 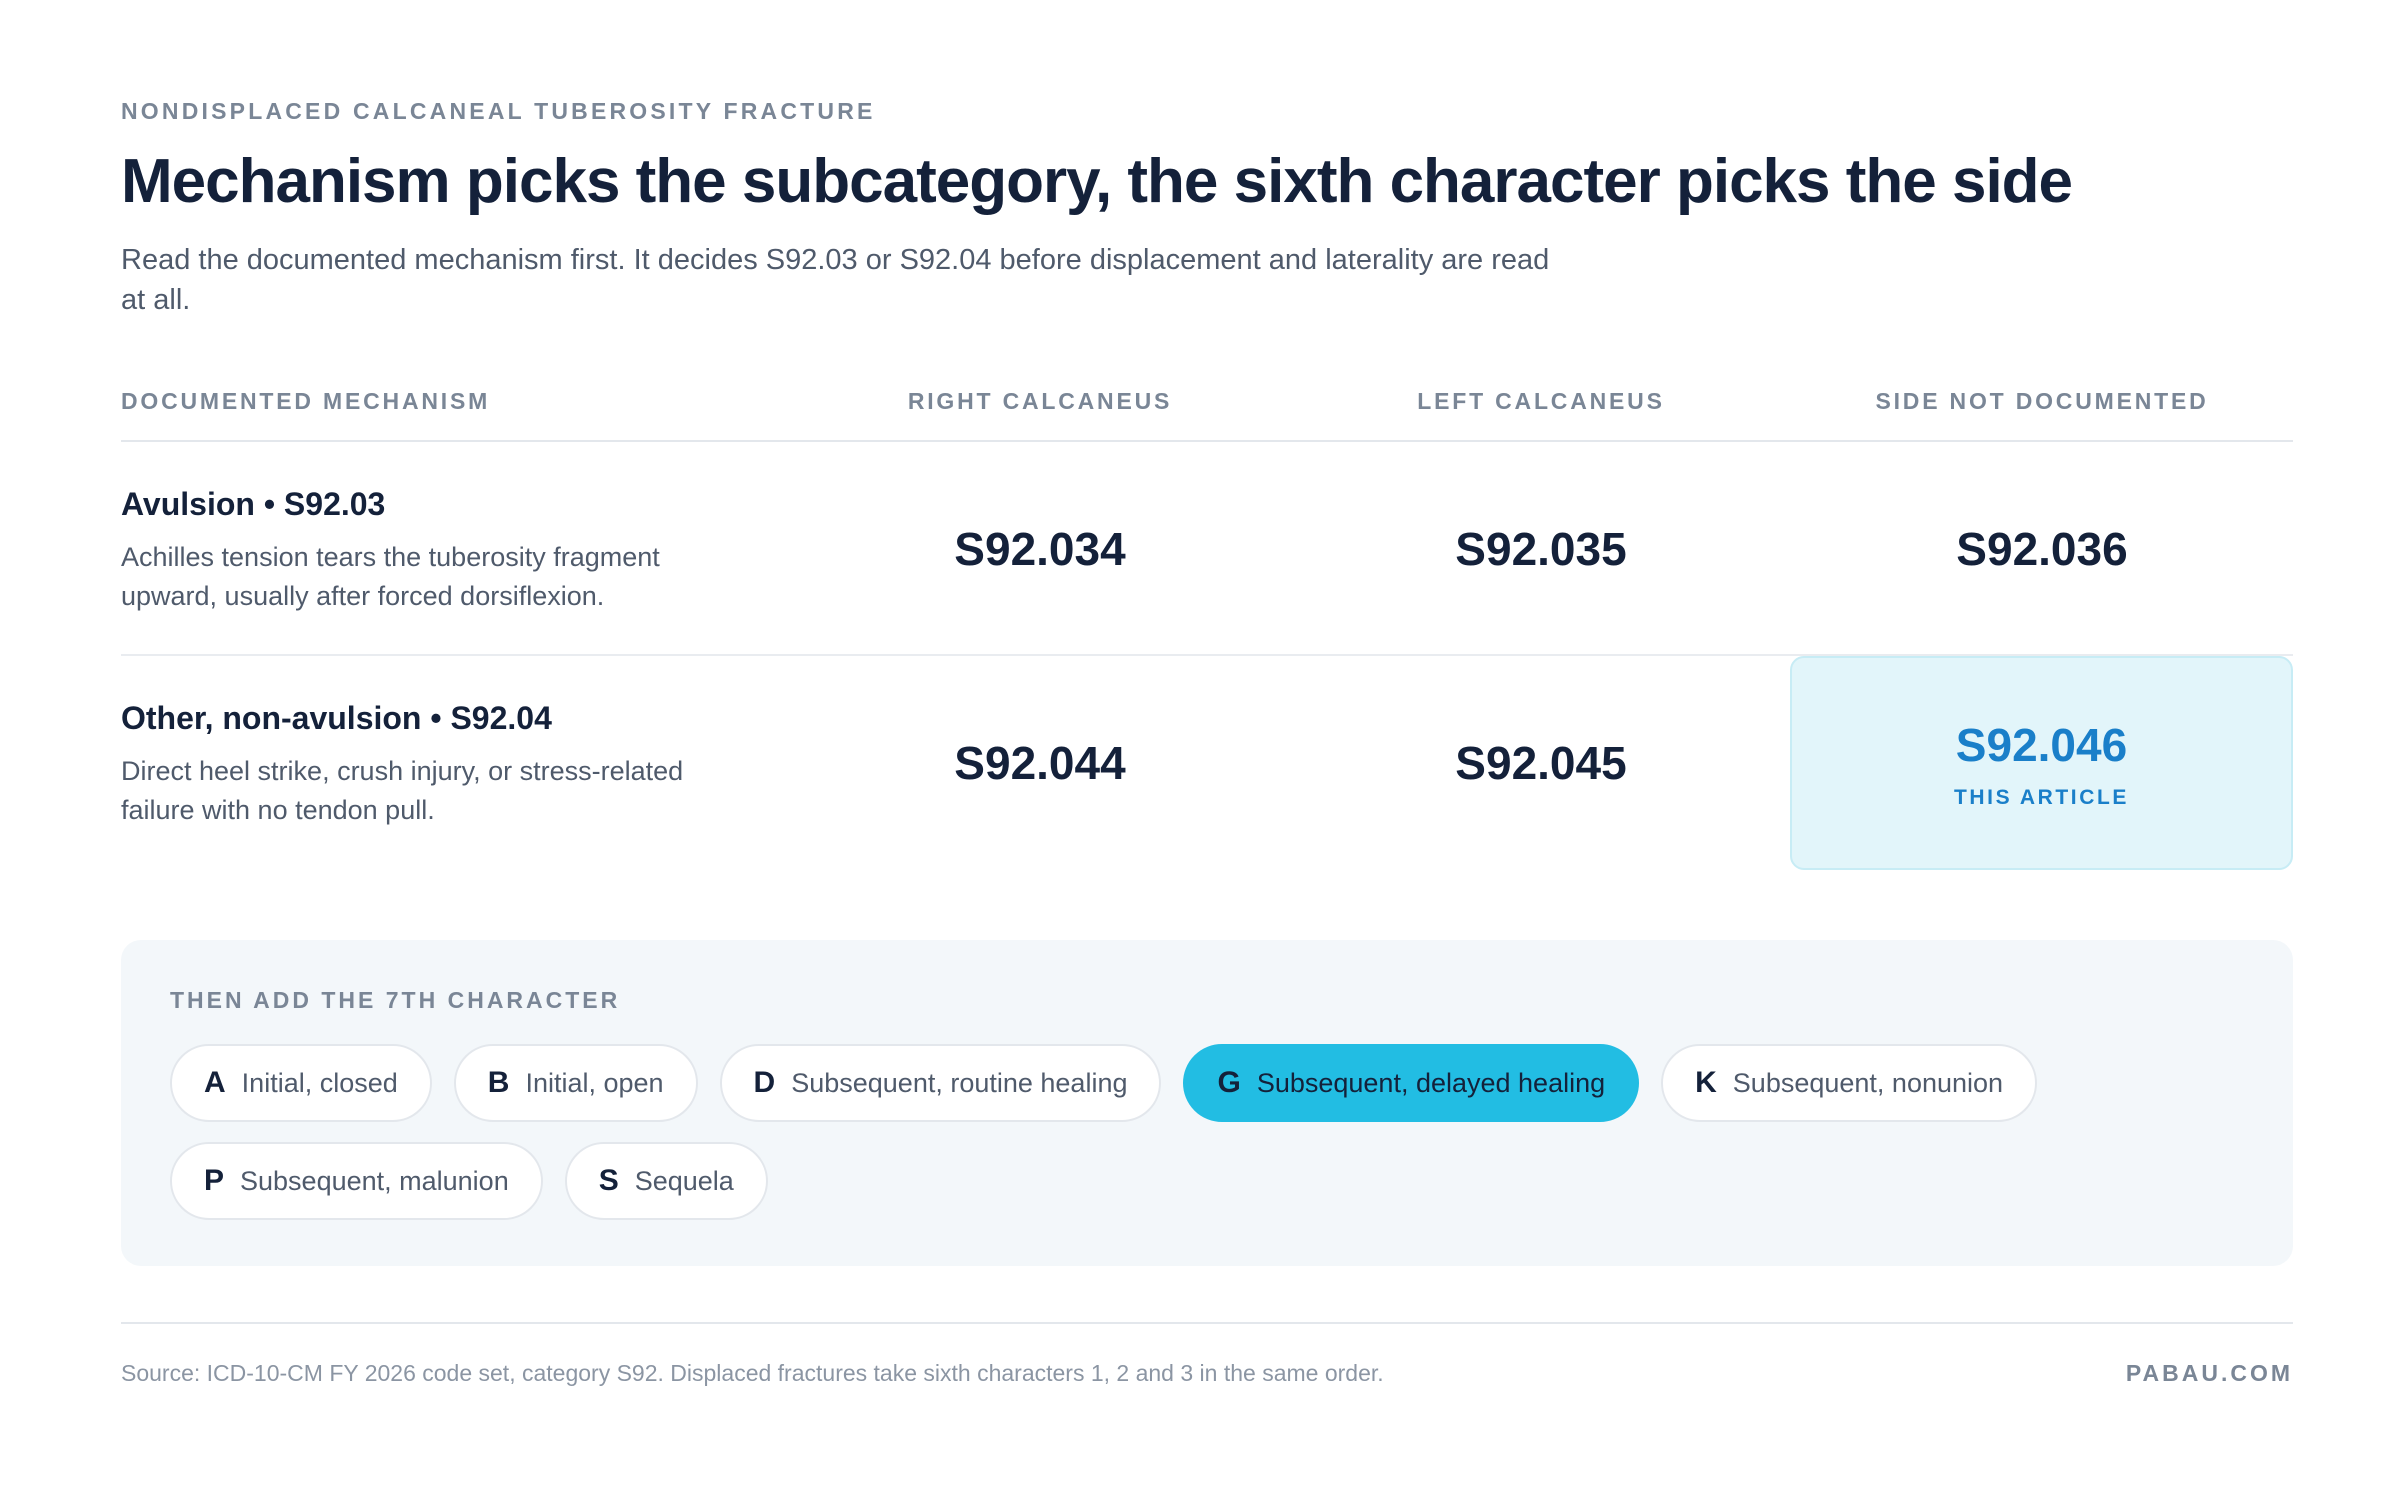 What do you see at coordinates (1040, 763) in the screenshot?
I see `code-right: S92.044` at bounding box center [1040, 763].